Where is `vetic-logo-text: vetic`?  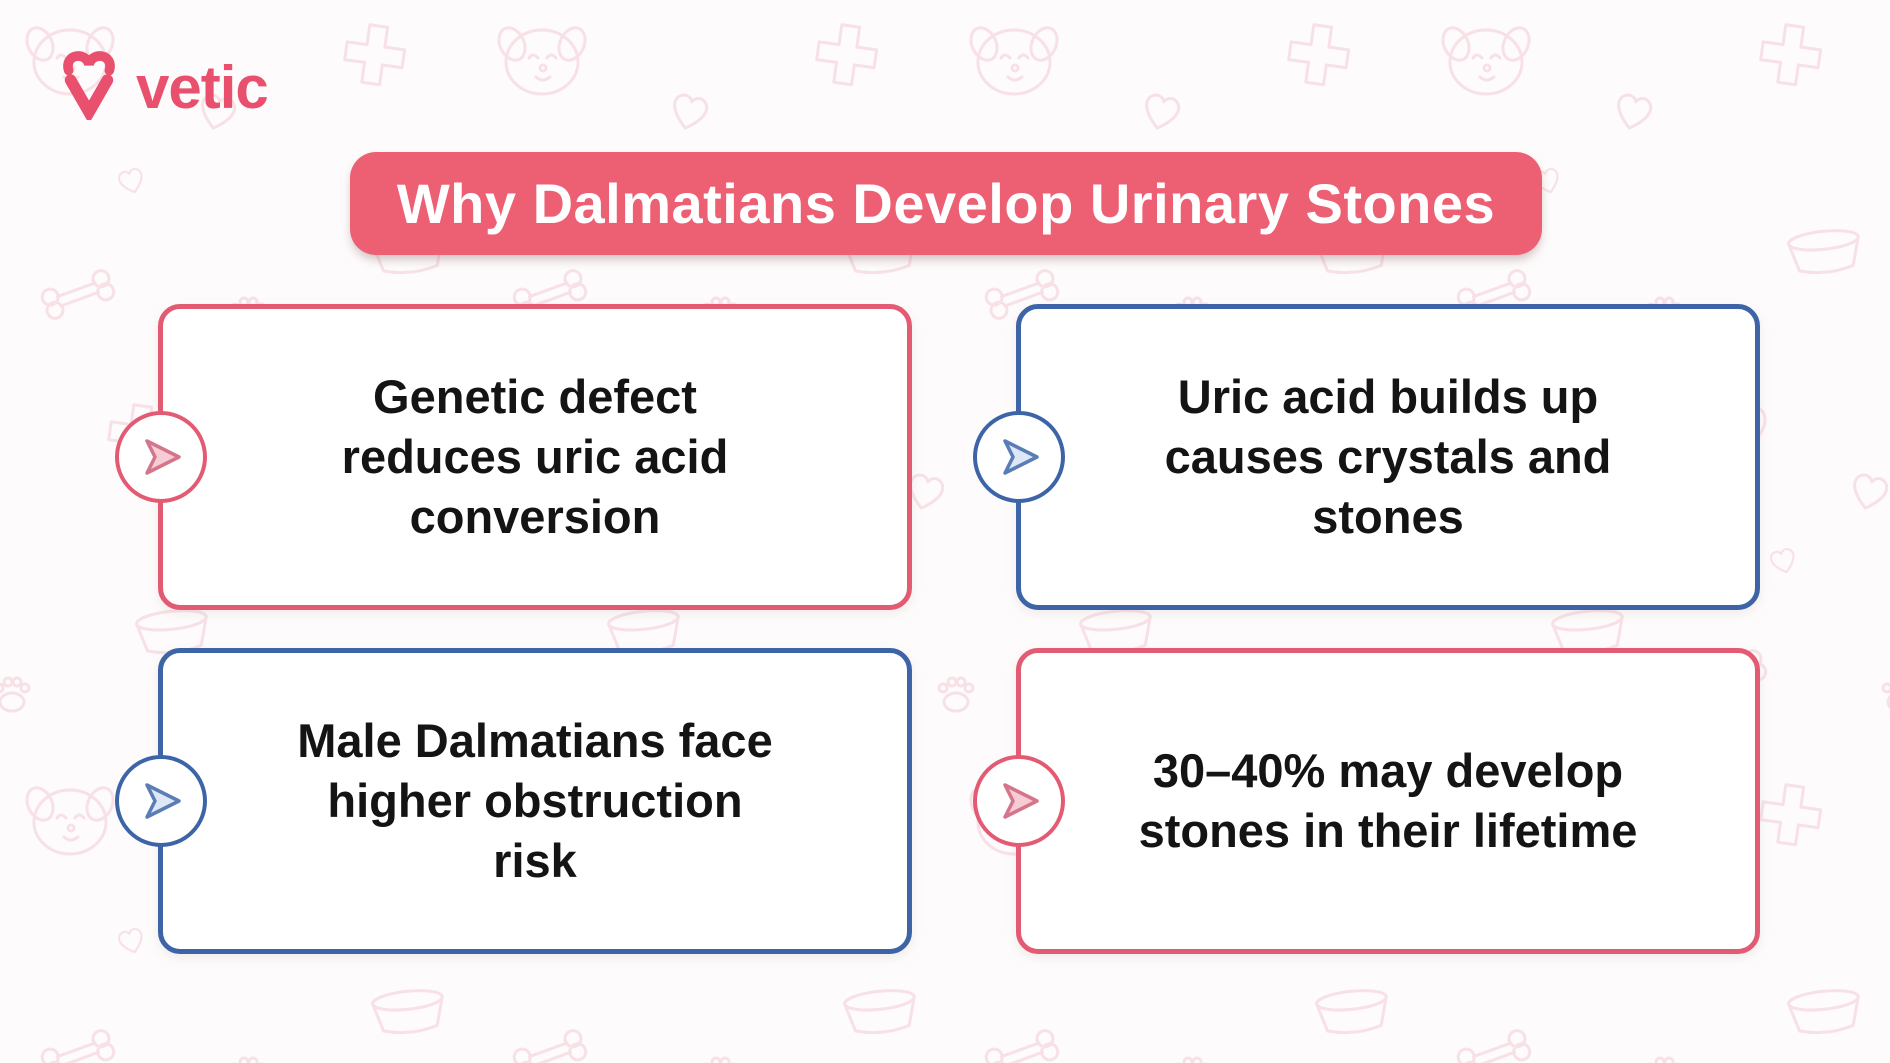
vetic-logo-text: vetic is located at coordinates (202, 87).